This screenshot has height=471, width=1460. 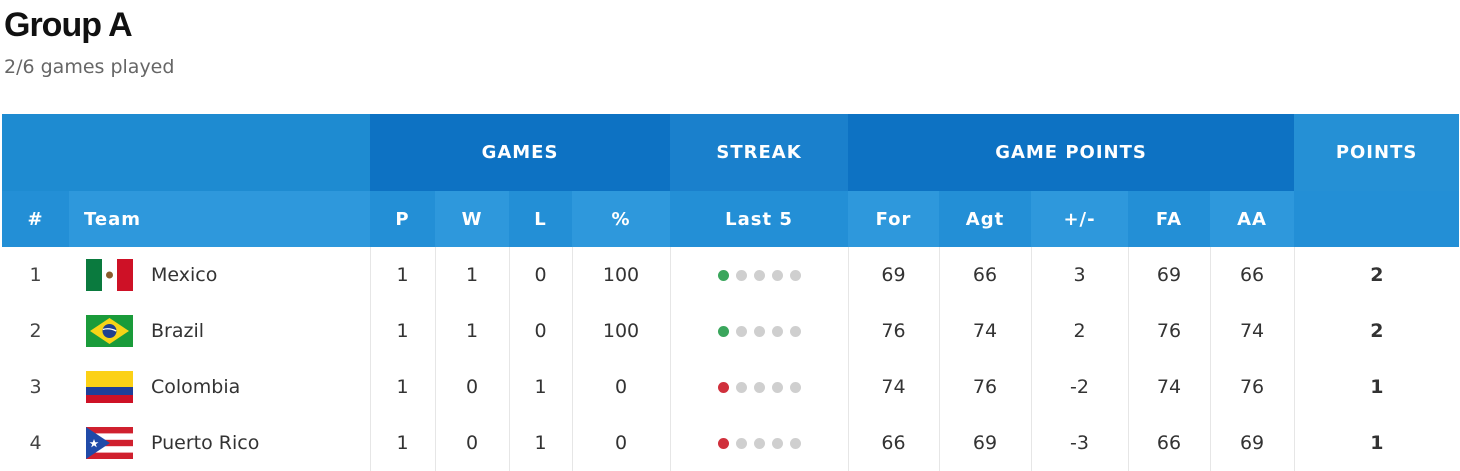 What do you see at coordinates (1252, 331) in the screenshot?
I see `aa-cell: 74` at bounding box center [1252, 331].